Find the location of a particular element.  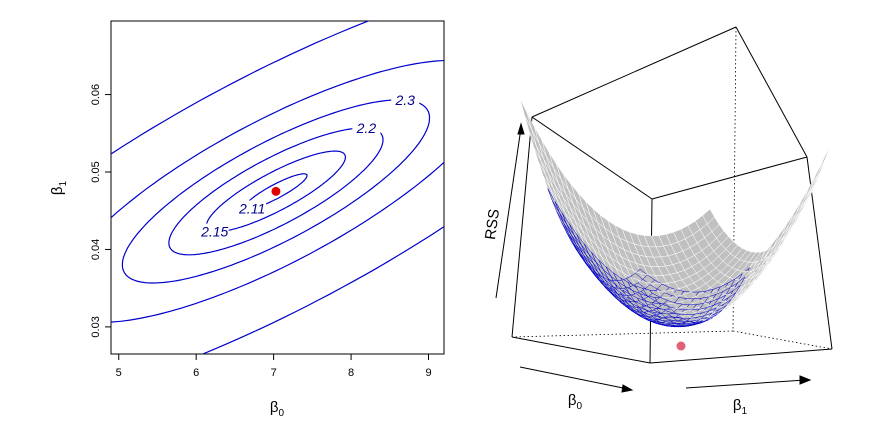

svg-text: RSS is located at coordinates (492, 224).